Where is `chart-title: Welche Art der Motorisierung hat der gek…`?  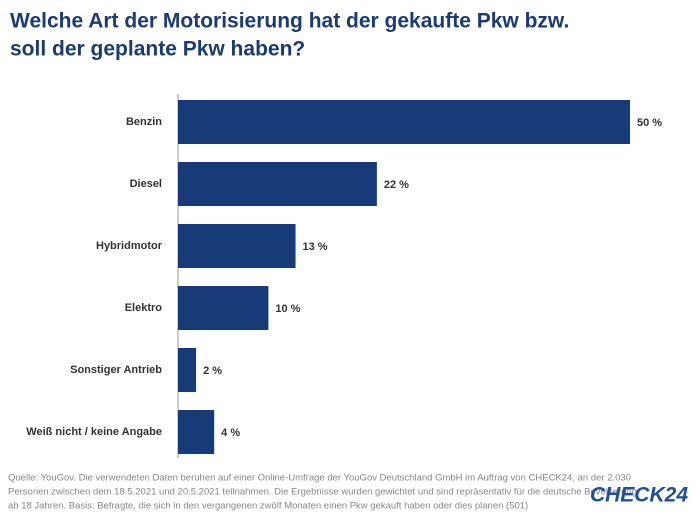
chart-title: Welche Art der Motorisierung hat der gek… is located at coordinates (289, 21).